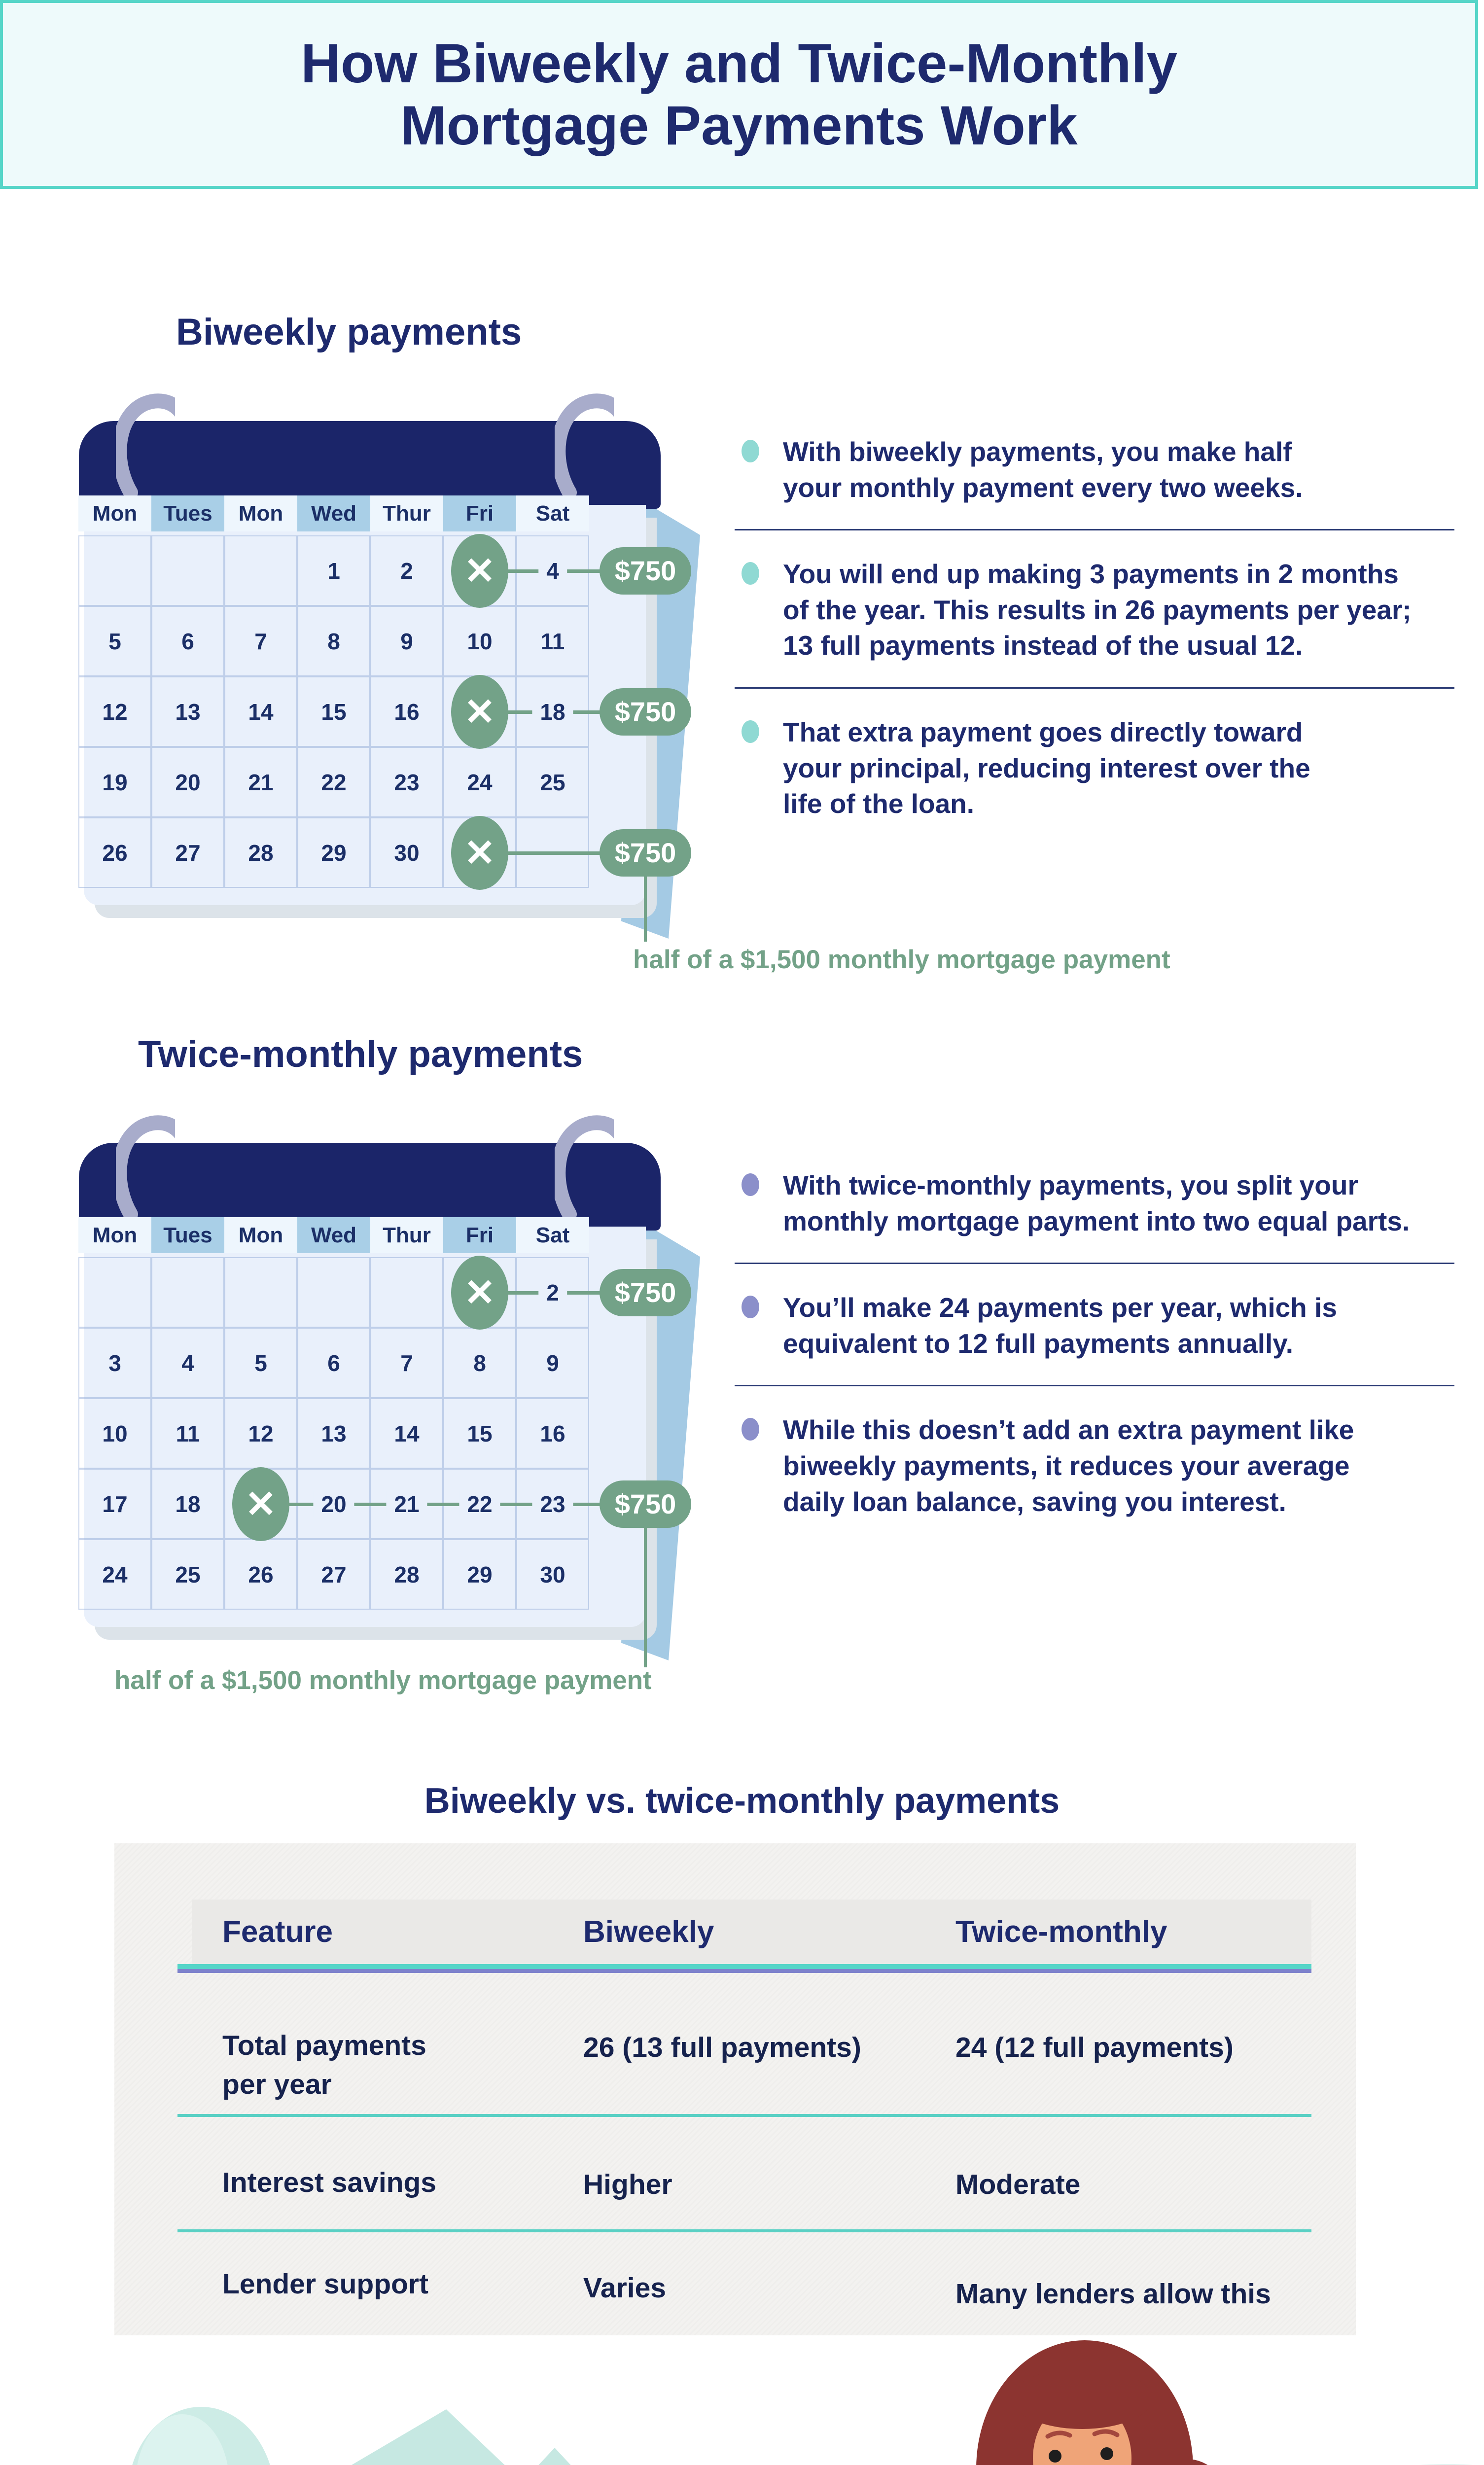  I want to click on calendar-date: 28, so click(261, 853).